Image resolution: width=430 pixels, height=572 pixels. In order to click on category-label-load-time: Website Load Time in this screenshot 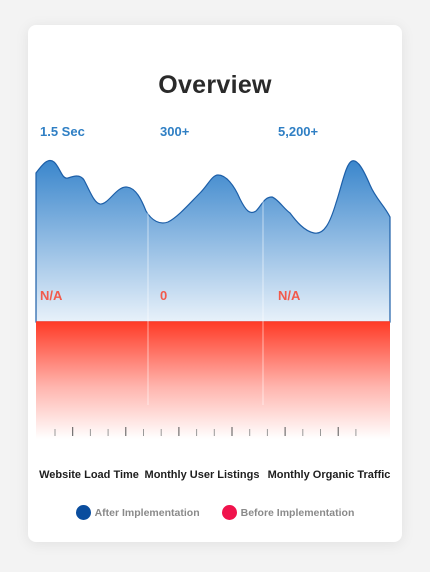, I will do `click(89, 475)`.